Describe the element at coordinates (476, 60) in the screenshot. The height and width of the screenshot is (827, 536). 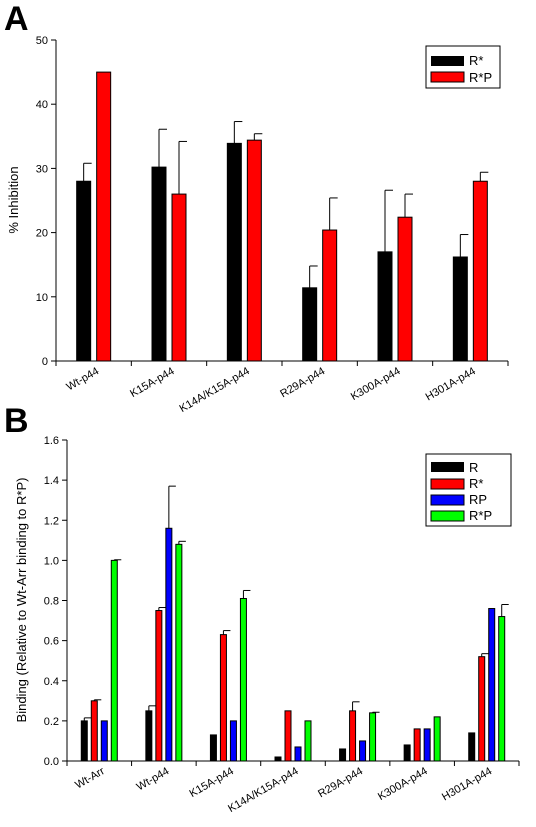
I see `panel-a-legend-label-r-star: R*` at that location.